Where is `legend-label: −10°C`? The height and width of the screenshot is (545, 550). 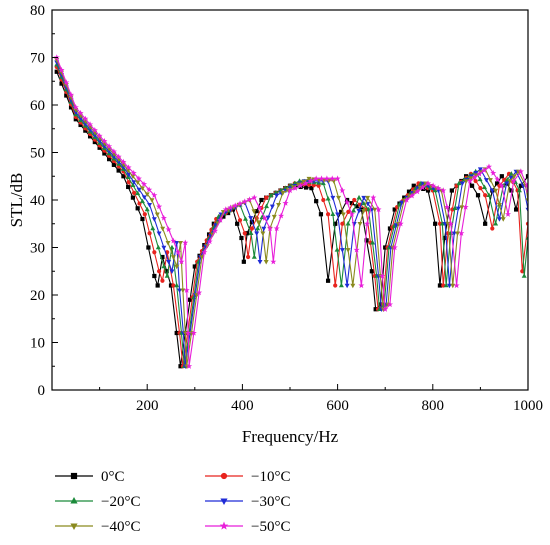 legend-label: −10°C is located at coordinates (270, 477).